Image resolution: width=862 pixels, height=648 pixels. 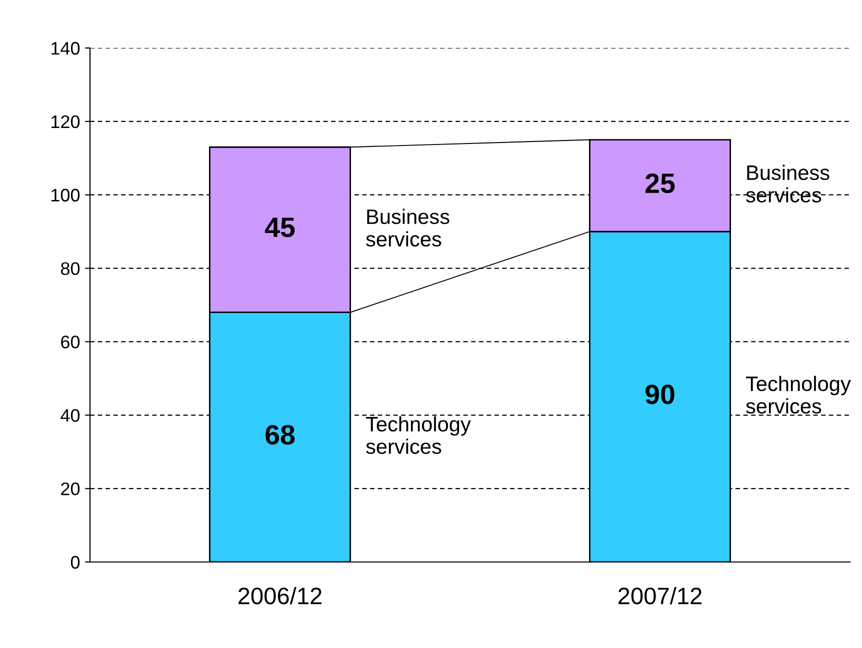 I want to click on y-tick-label: 40, so click(x=70, y=415).